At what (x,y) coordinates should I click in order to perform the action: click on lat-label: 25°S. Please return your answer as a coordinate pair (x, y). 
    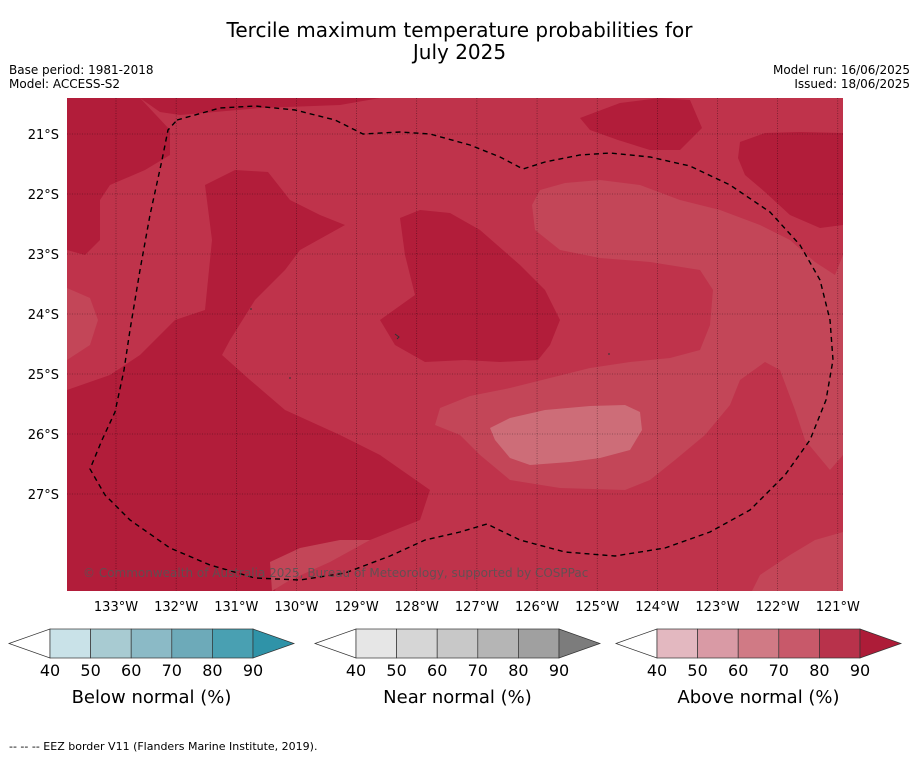
    Looking at the image, I should click on (43, 375).